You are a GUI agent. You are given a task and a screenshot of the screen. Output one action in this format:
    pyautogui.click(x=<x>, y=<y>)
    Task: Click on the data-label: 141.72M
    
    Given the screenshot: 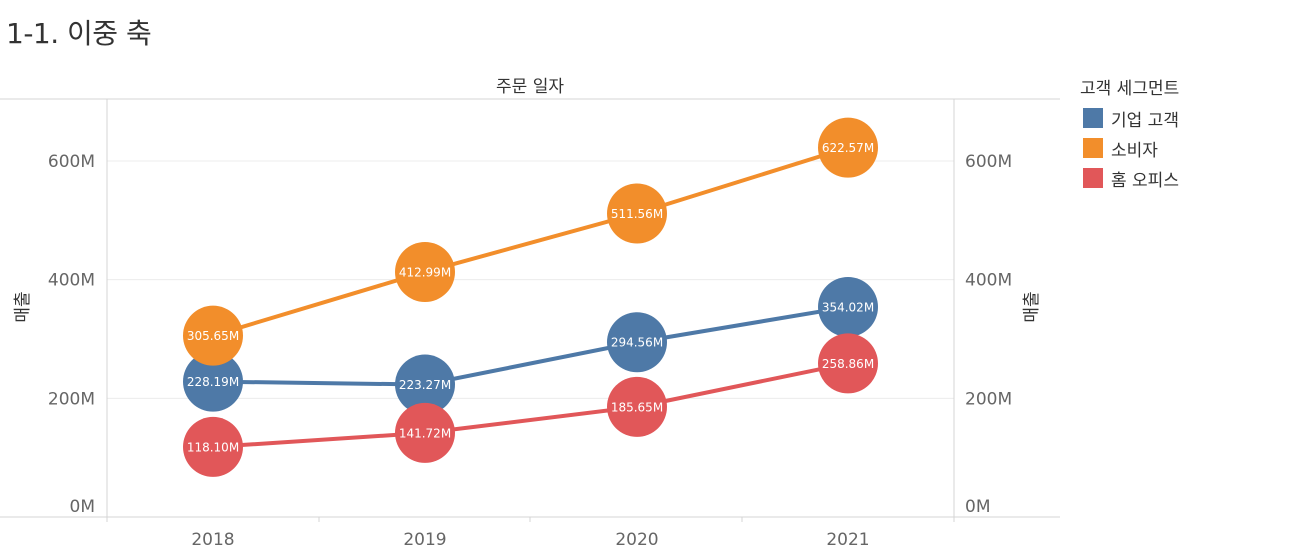 What is the action you would take?
    pyautogui.click(x=425, y=433)
    